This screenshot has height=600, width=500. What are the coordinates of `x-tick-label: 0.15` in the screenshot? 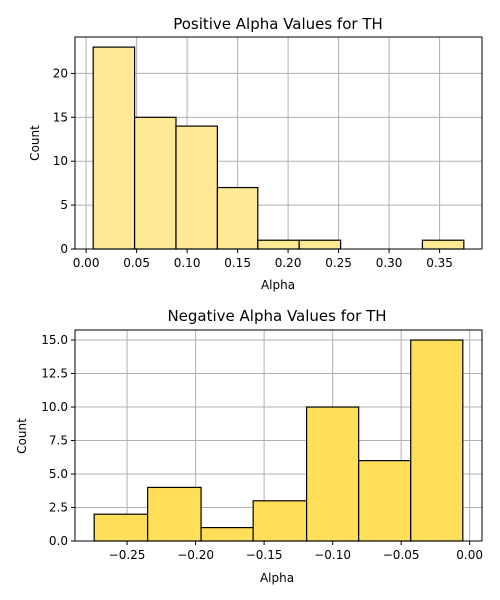 It's located at (237, 263).